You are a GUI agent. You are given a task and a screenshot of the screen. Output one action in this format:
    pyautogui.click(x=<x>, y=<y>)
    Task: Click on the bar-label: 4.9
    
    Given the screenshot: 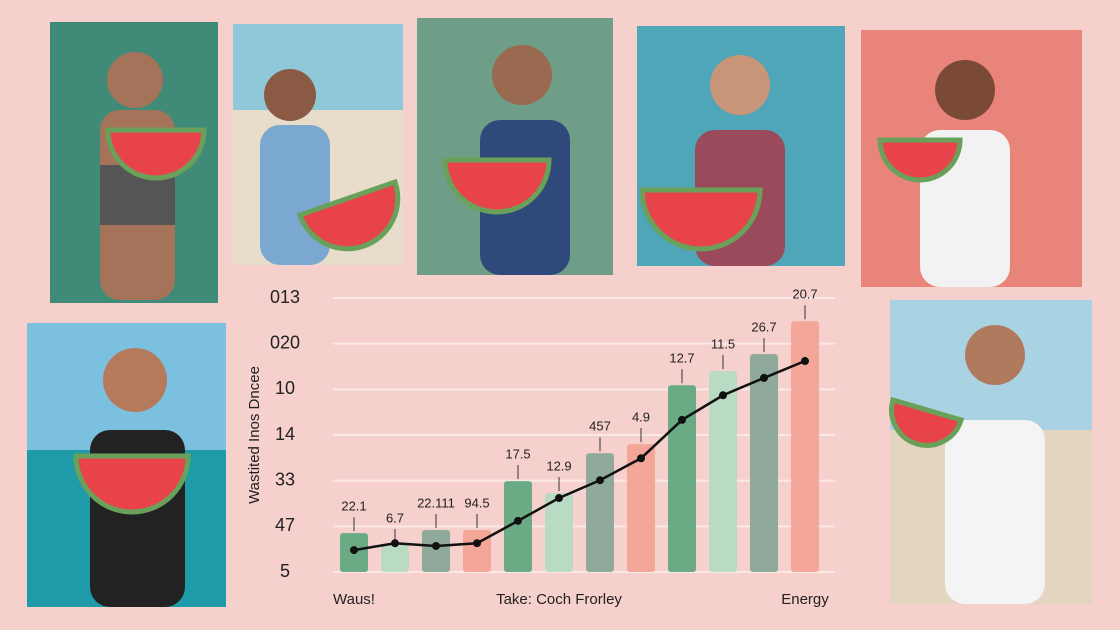 What is the action you would take?
    pyautogui.click(x=641, y=417)
    